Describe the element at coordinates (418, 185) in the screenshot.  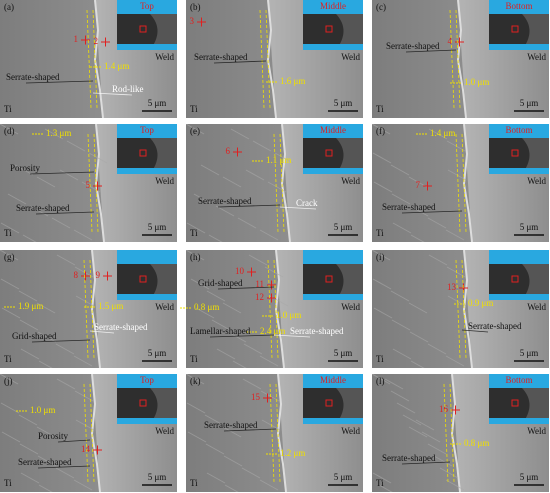
I see `point-label: 7` at that location.